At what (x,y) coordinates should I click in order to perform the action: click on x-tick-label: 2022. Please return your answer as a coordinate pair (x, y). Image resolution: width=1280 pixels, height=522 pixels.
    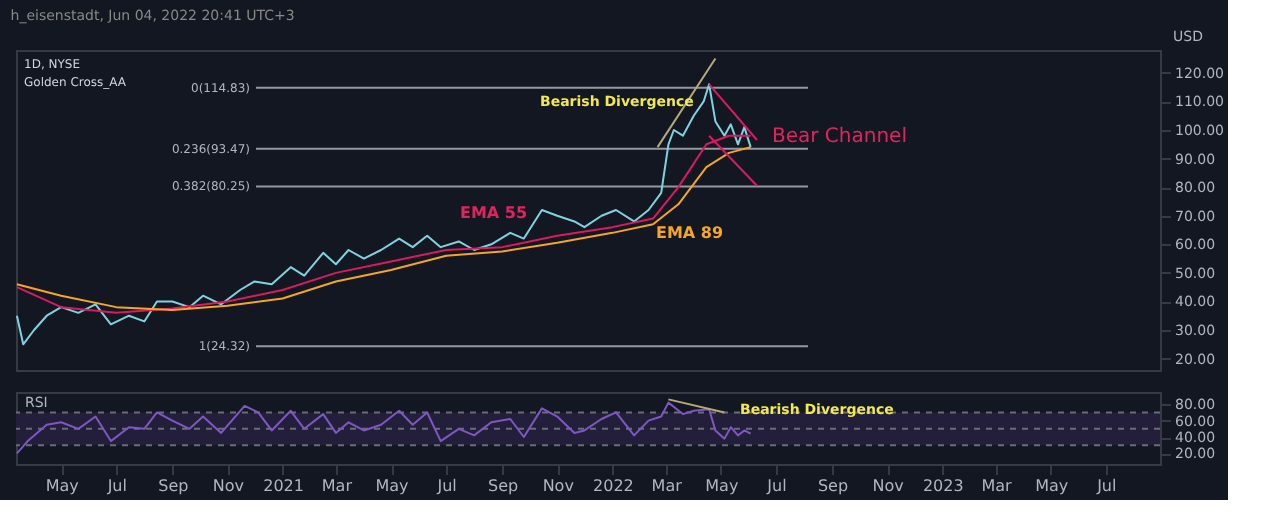
    Looking at the image, I should click on (613, 486).